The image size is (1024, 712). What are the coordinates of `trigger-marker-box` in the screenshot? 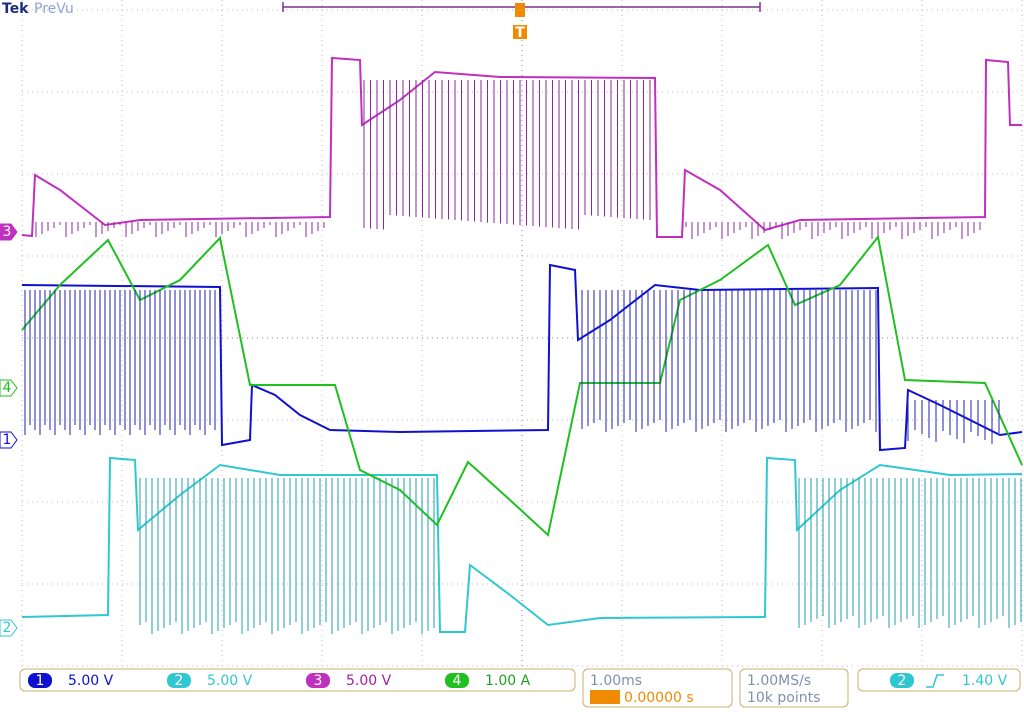 It's located at (520, 32).